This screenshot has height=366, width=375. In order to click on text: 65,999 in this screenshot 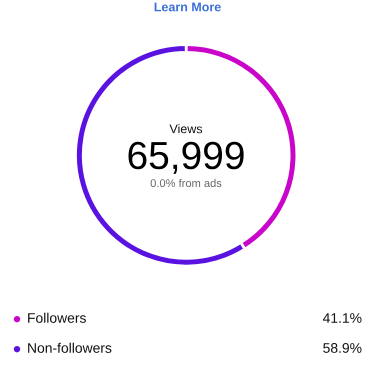, I will do `click(186, 158)`.